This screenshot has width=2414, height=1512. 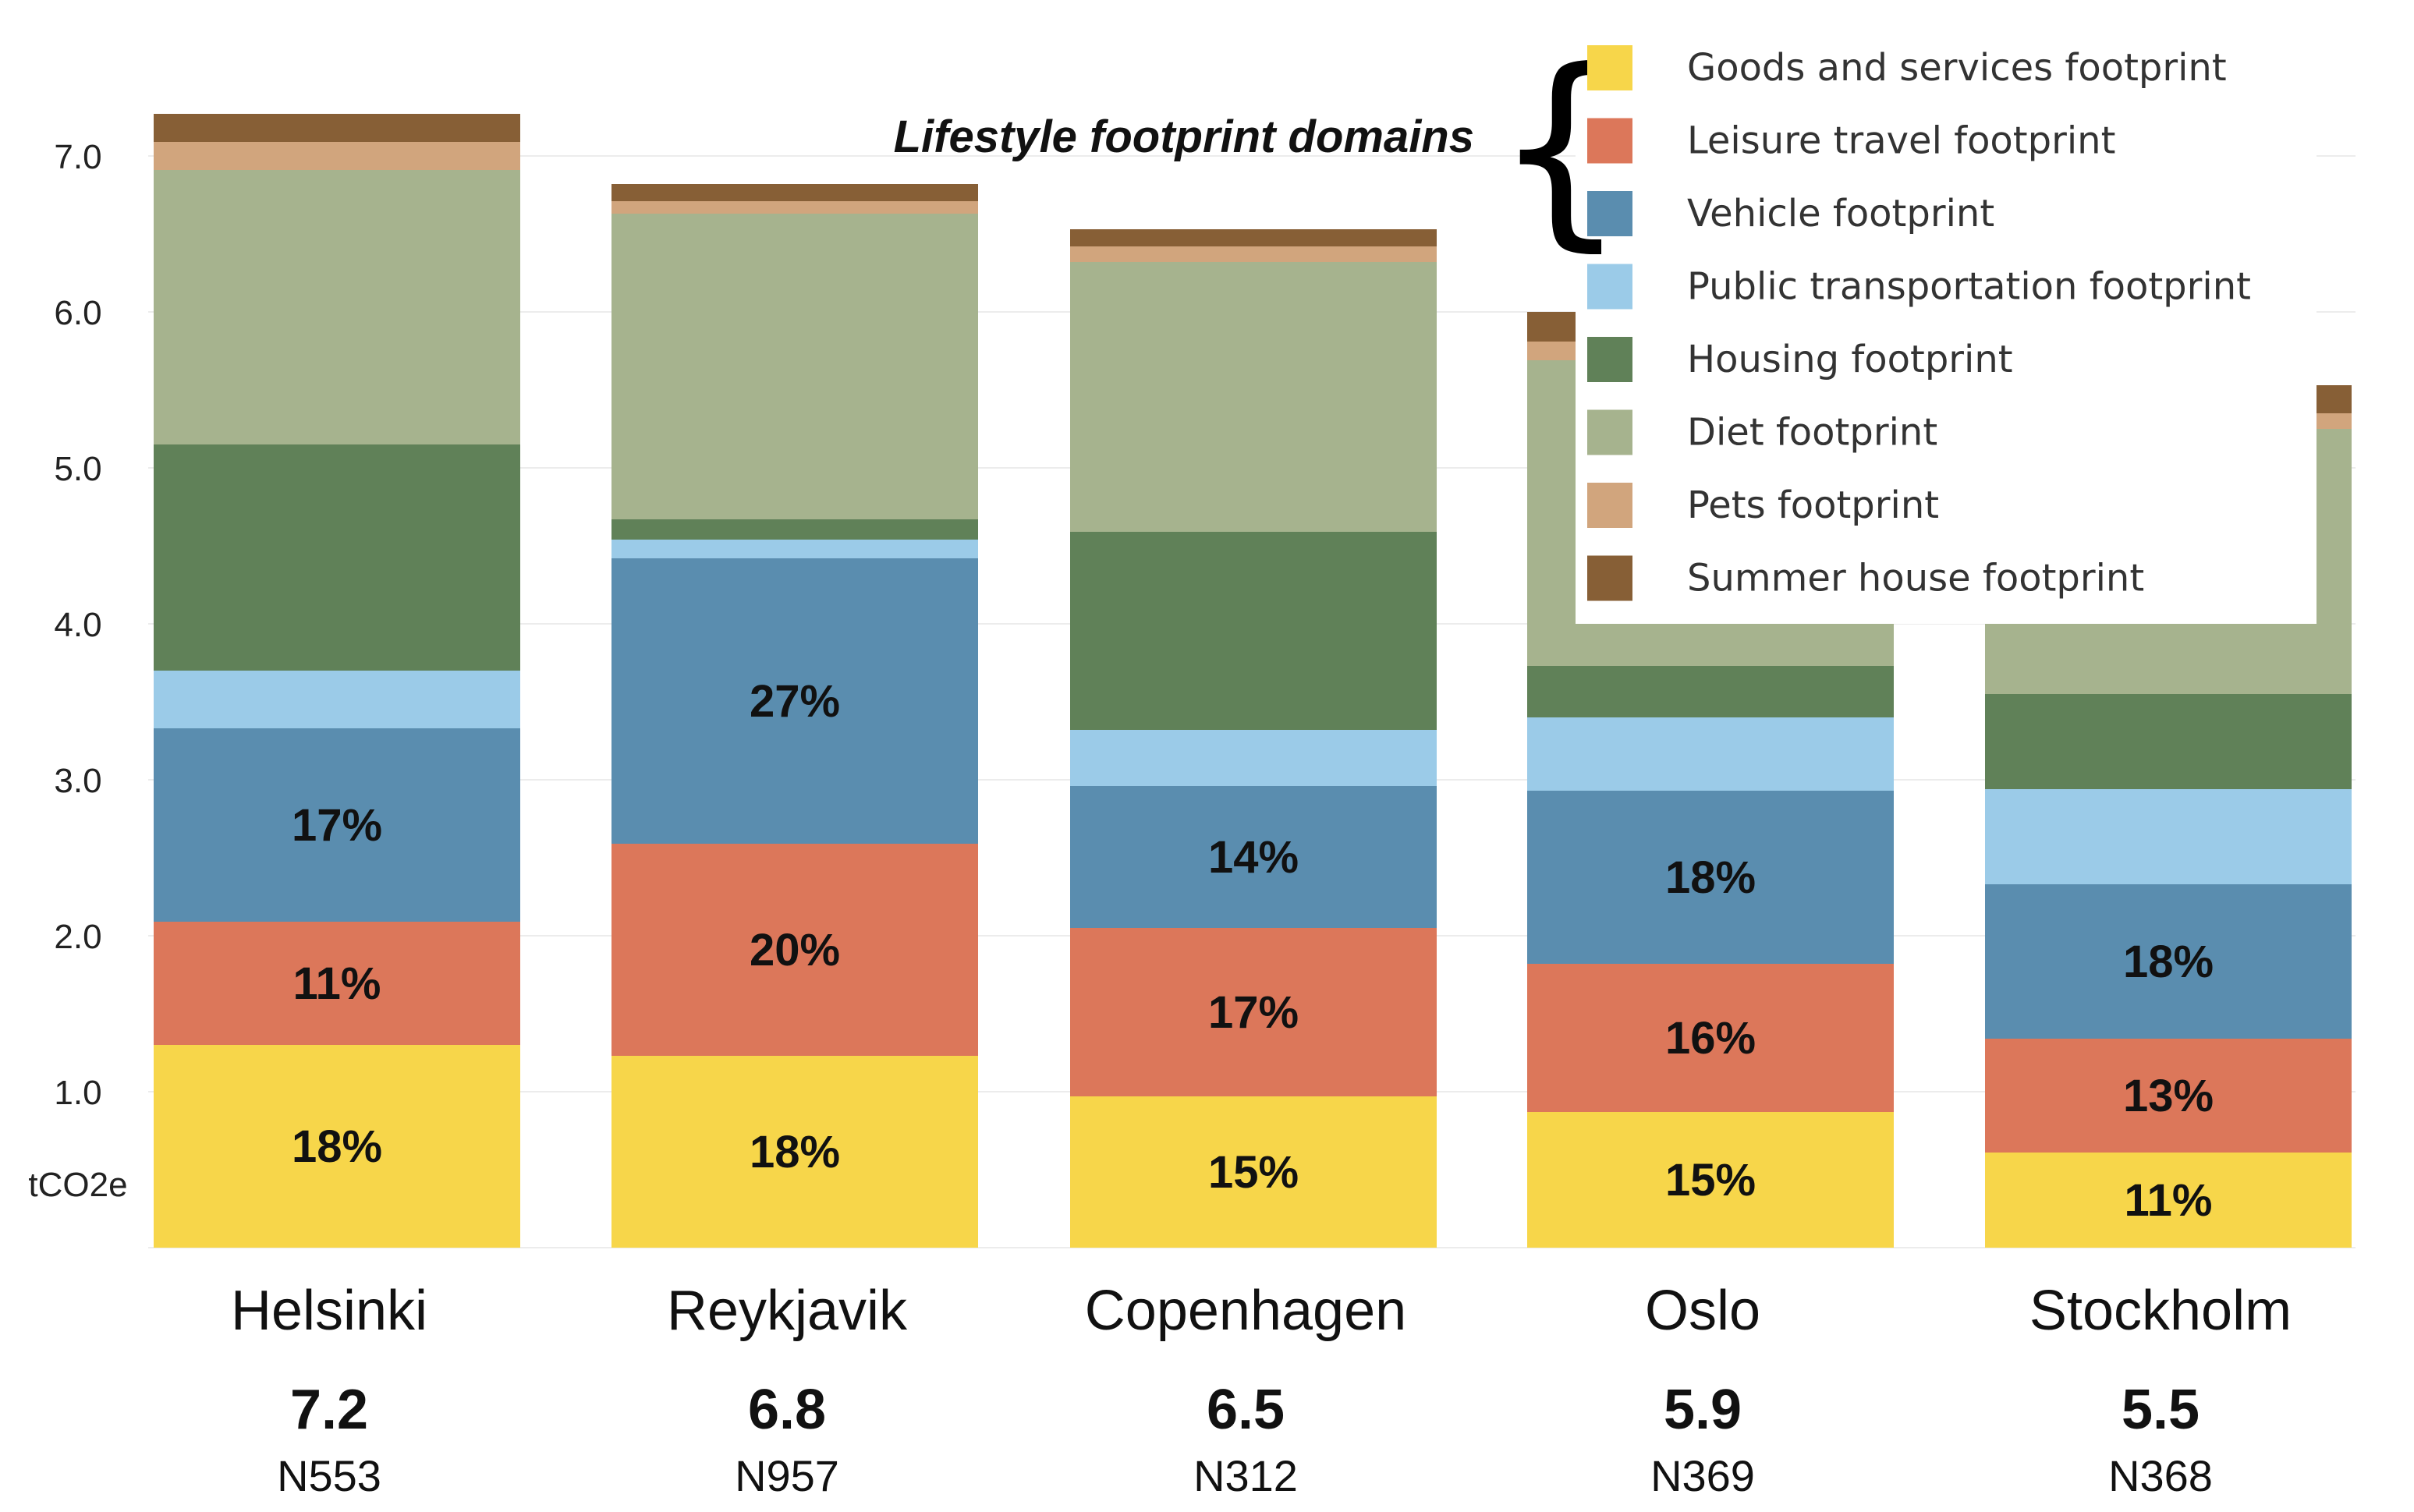 I want to click on y-axis: 1.0 2.0 3.0 4.0 5.0 6.0 7.0, so click(x=77, y=625).